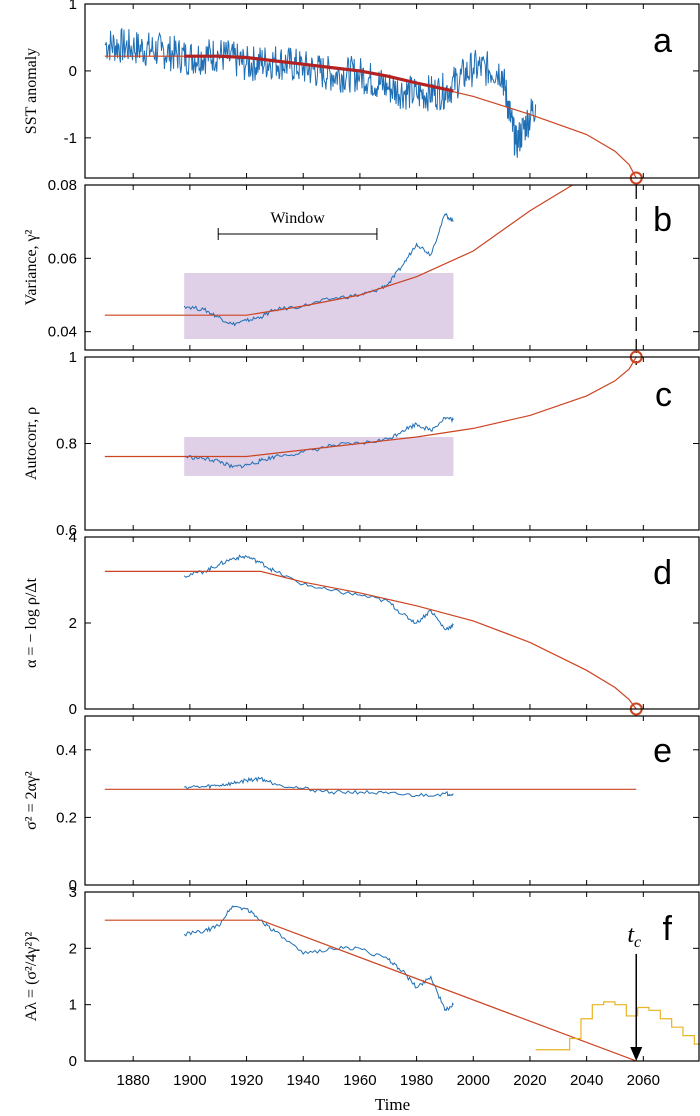 Image resolution: width=700 pixels, height=1116 pixels. I want to click on y-tick-label: -1, so click(70, 138).